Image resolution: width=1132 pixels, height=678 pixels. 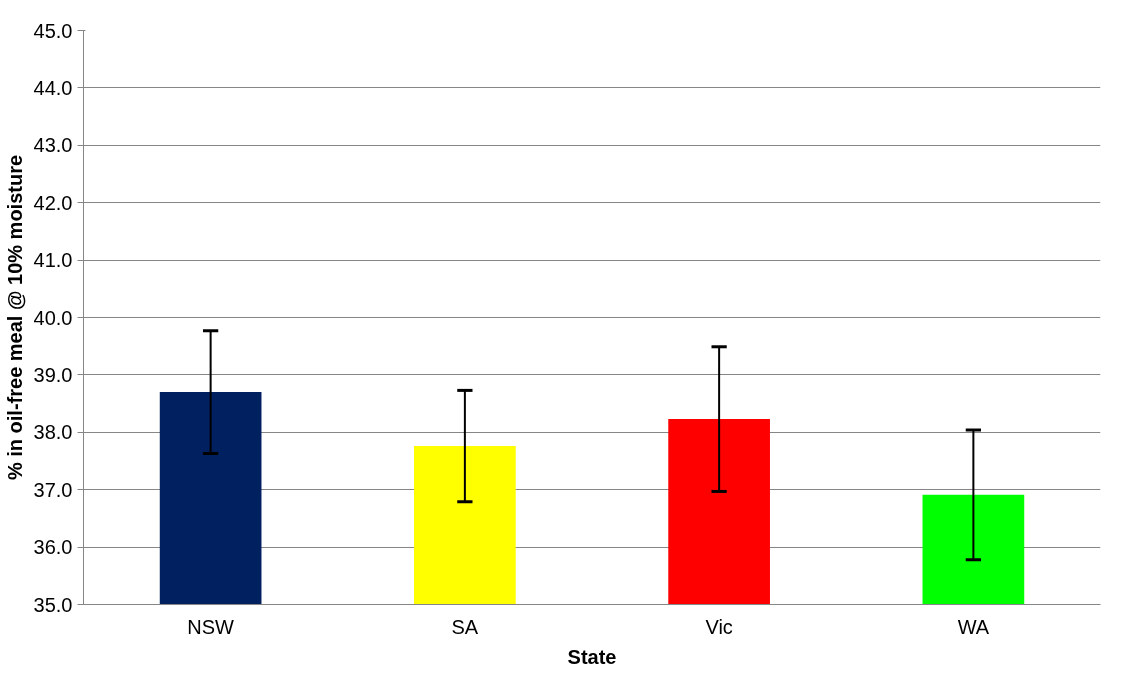 I want to click on y-tick-label: 40.0, so click(x=53, y=317).